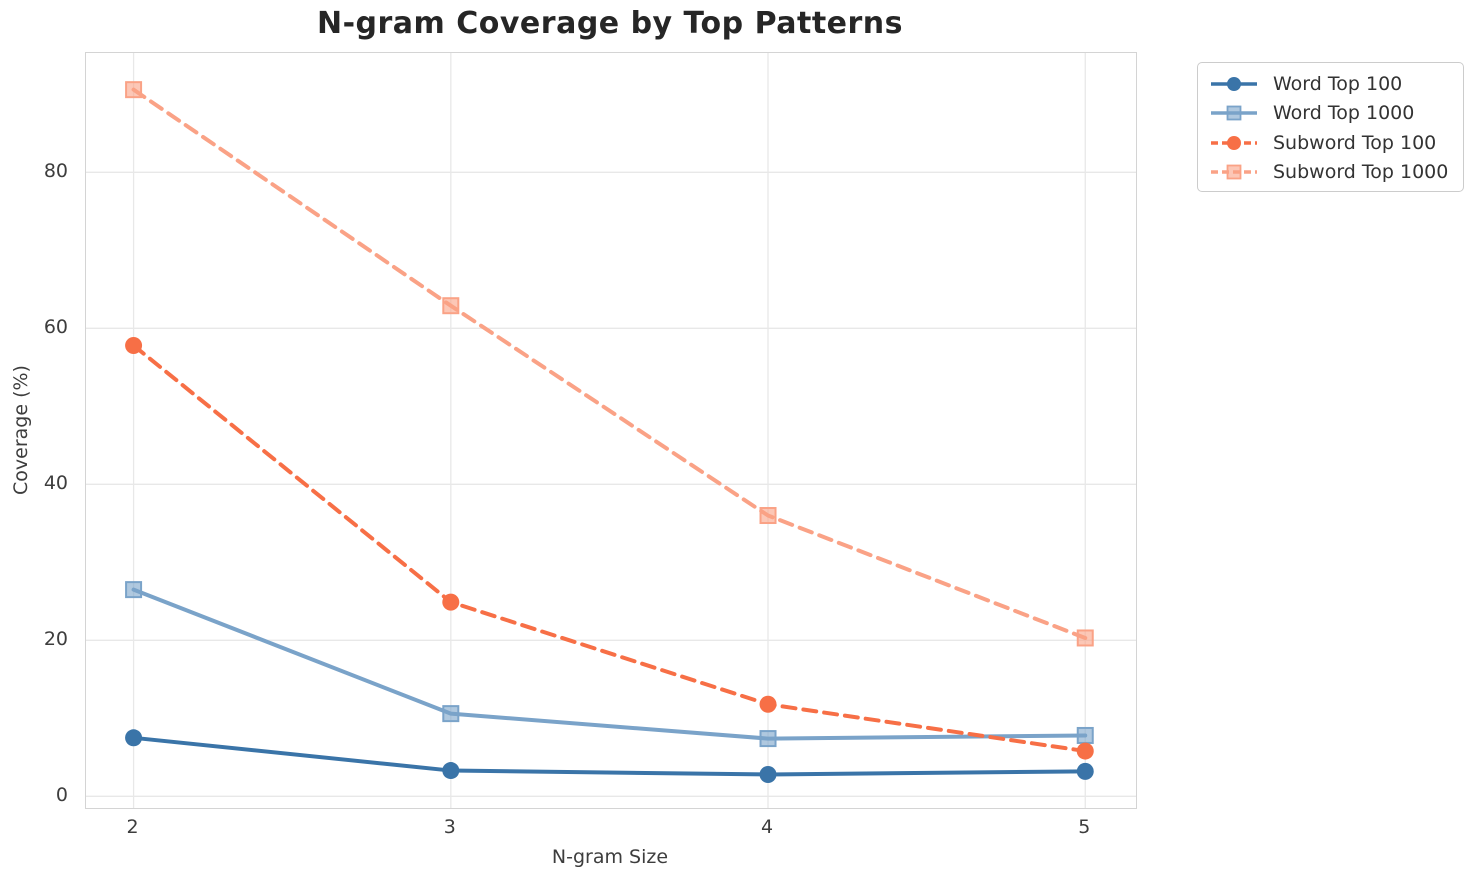 This screenshot has height=885, width=1479. I want to click on marker-subword-top-100-x5, so click(1085, 751).